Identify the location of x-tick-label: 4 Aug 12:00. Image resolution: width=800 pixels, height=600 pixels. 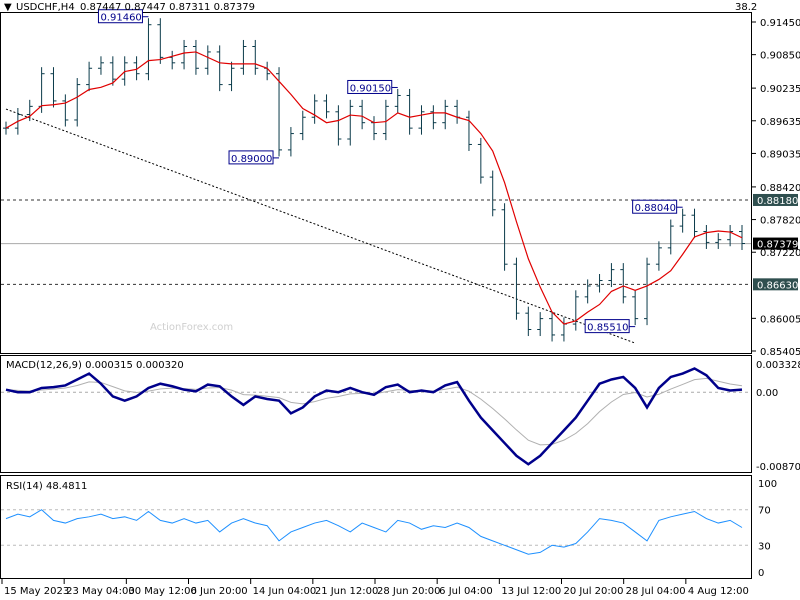
(718, 591).